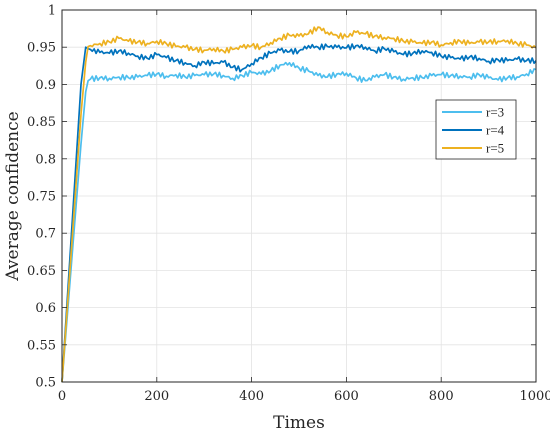 The image size is (550, 434). I want to click on x-tick-label: 200, so click(156, 396).